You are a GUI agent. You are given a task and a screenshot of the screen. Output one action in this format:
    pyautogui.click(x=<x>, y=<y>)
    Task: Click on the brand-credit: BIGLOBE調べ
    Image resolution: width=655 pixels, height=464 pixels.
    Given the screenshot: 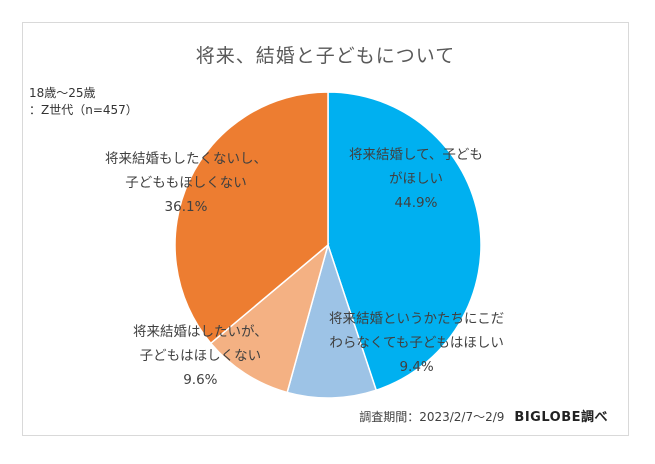 What is the action you would take?
    pyautogui.click(x=561, y=417)
    